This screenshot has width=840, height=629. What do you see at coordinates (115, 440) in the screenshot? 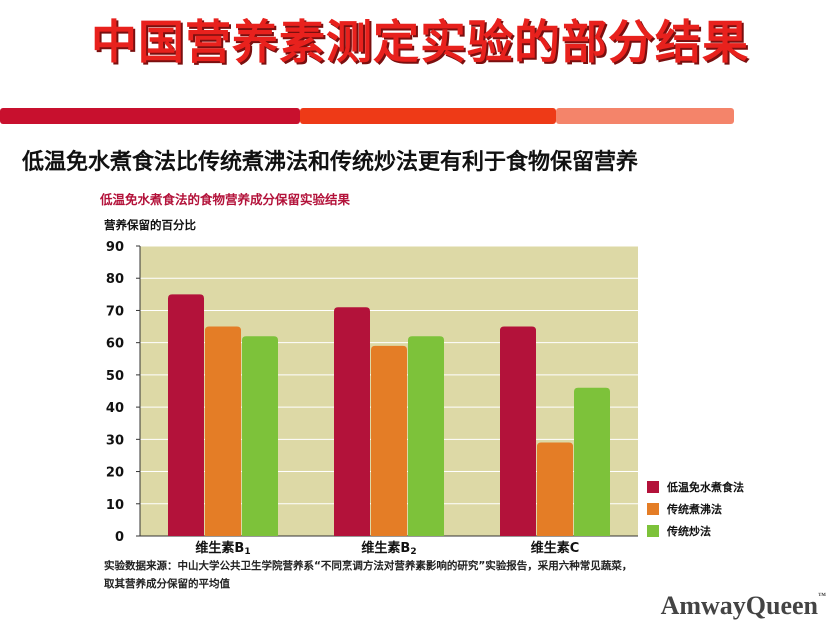
I see `y-tick-label: 30` at bounding box center [115, 440].